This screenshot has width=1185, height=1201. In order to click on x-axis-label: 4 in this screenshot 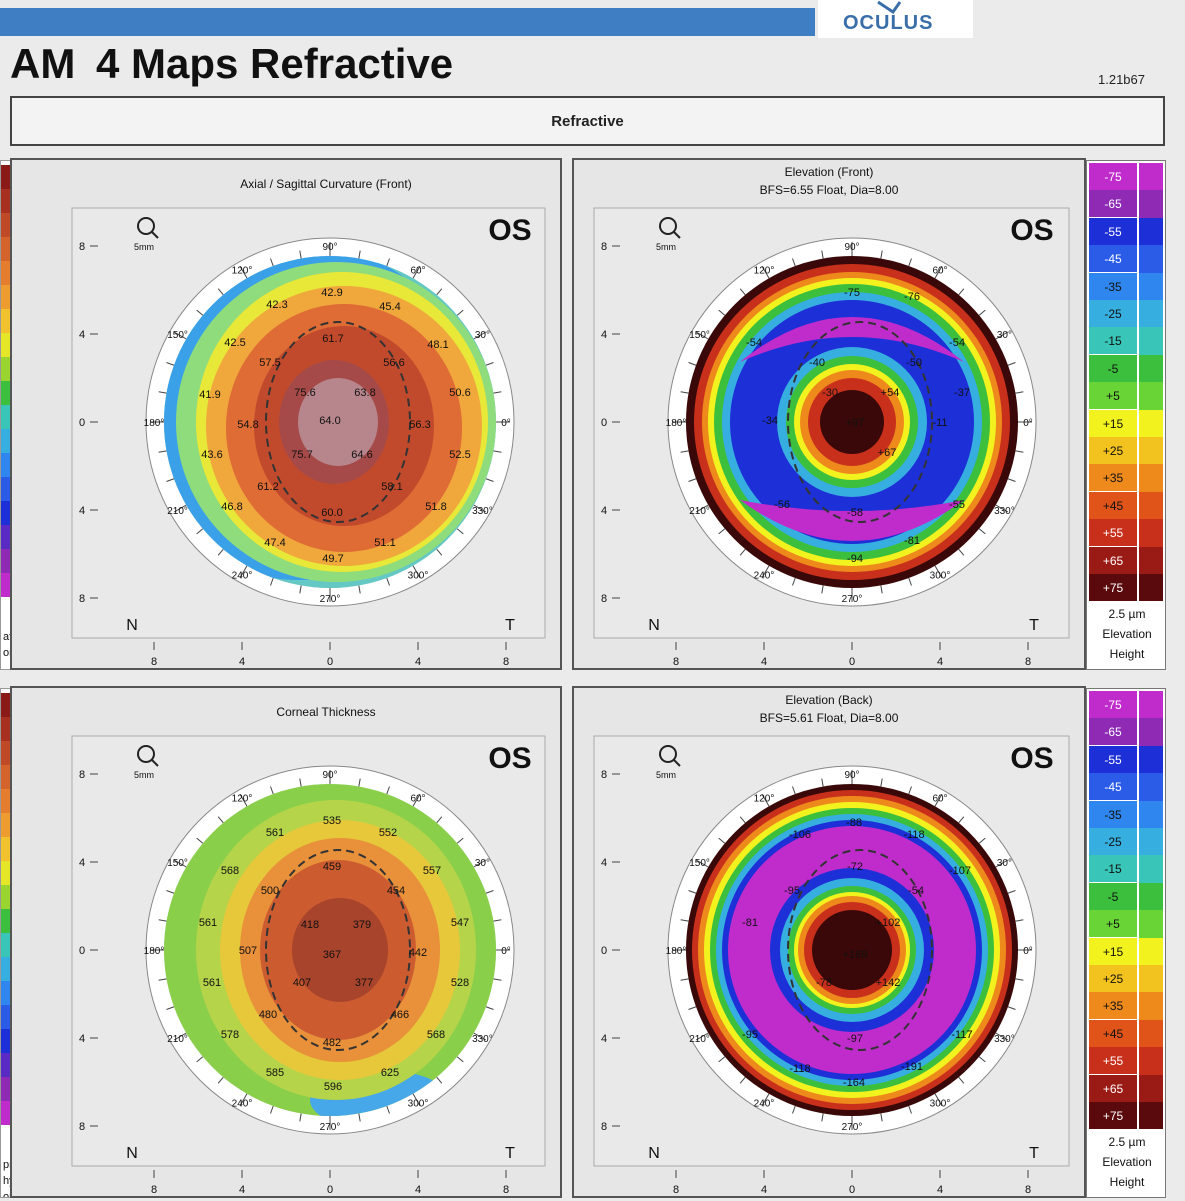, I will do `click(940, 1190)`.